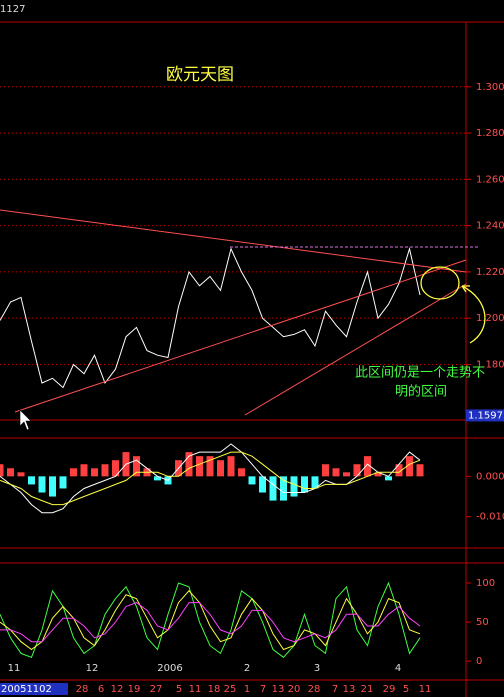 The height and width of the screenshot is (697, 504). I want to click on highlight-ellipse, so click(440, 283).